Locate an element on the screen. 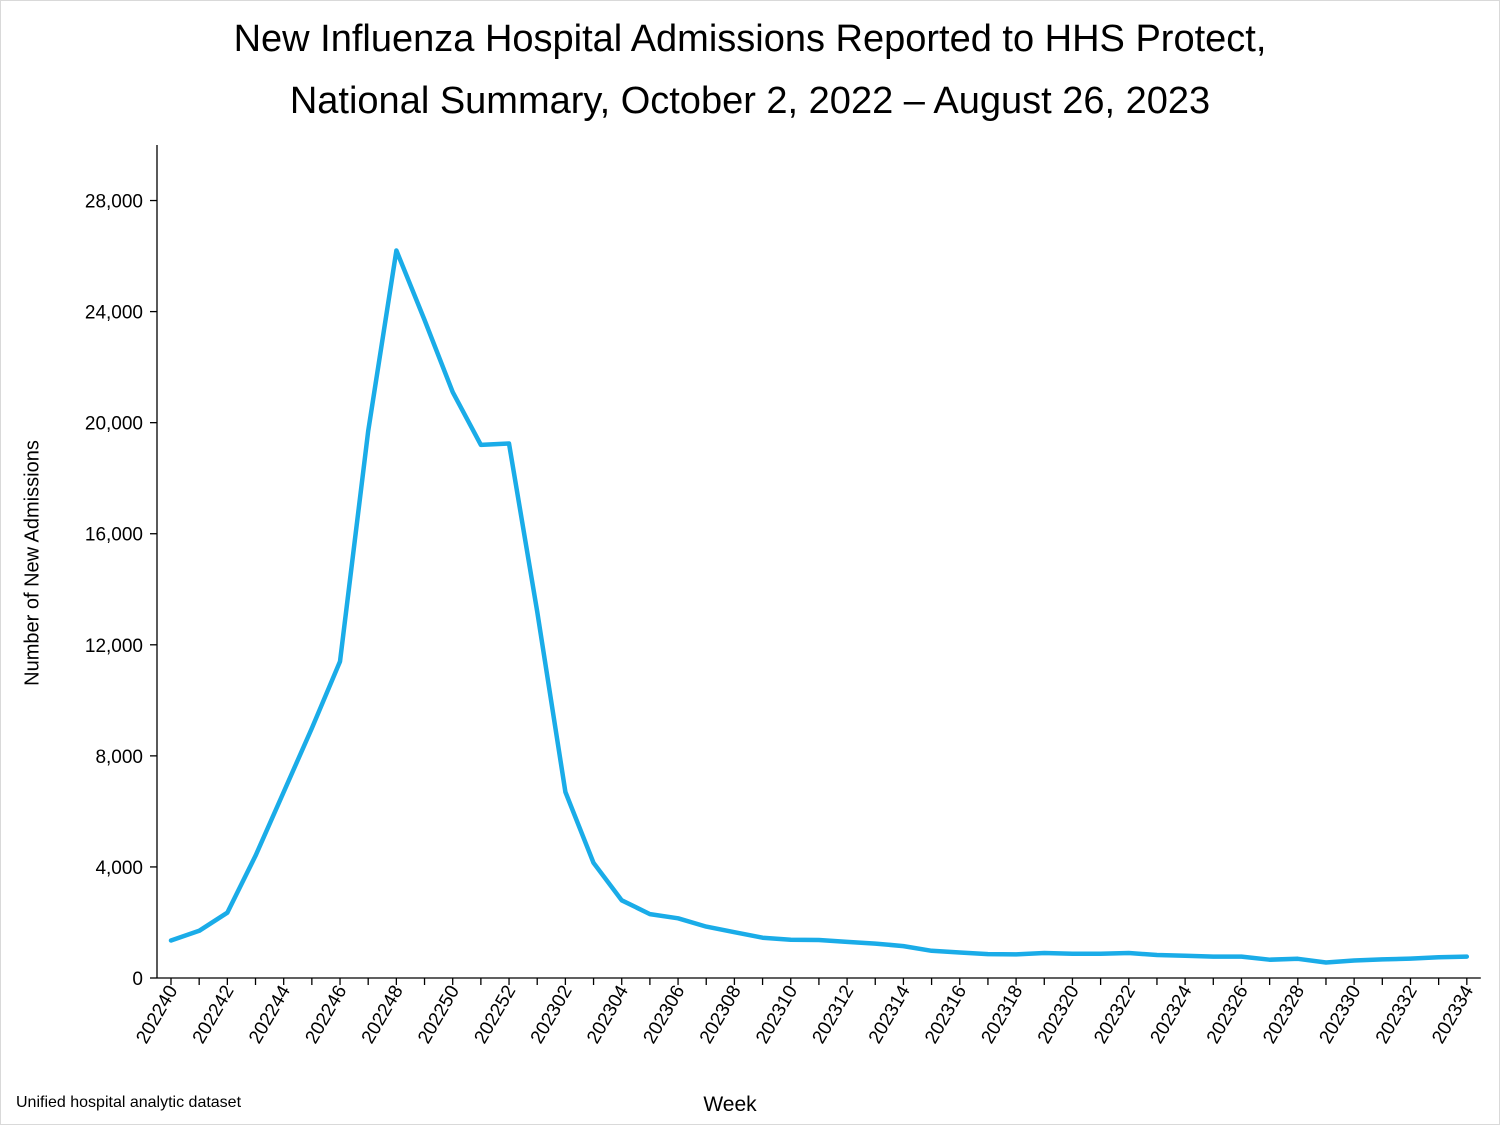 Image resolution: width=1500 pixels, height=1125 pixels. x-tick-label: 202310 is located at coordinates (777, 1014).